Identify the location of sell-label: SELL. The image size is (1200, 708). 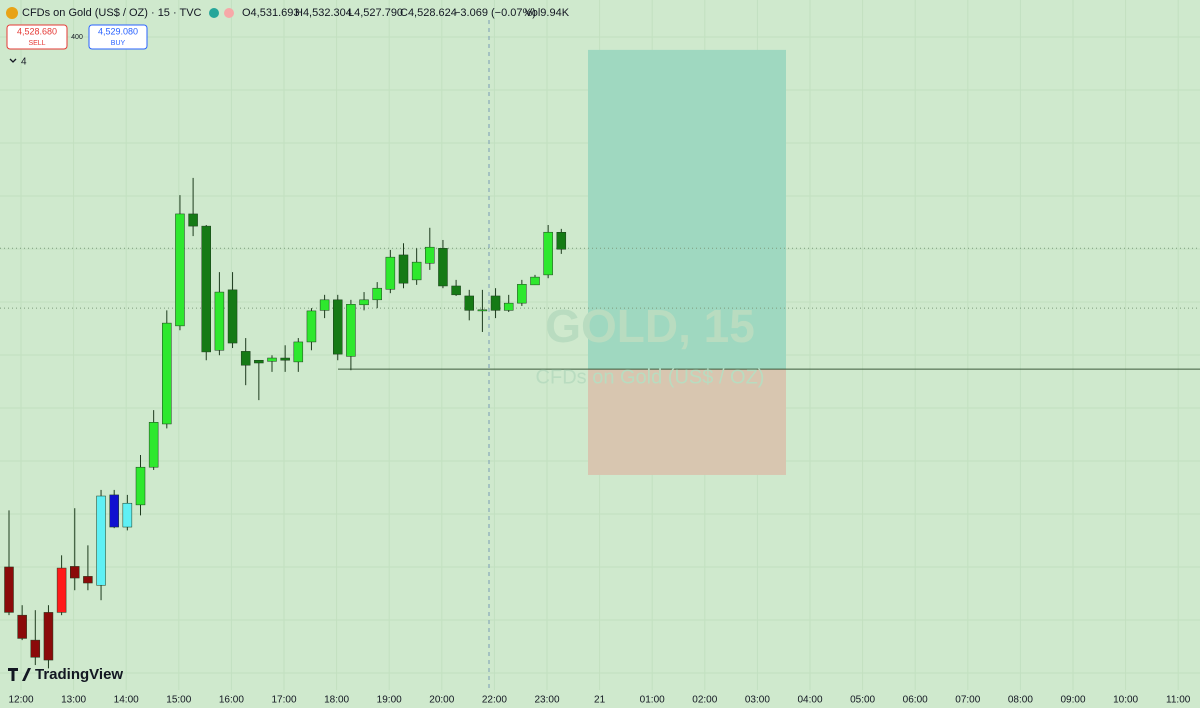
(36, 43).